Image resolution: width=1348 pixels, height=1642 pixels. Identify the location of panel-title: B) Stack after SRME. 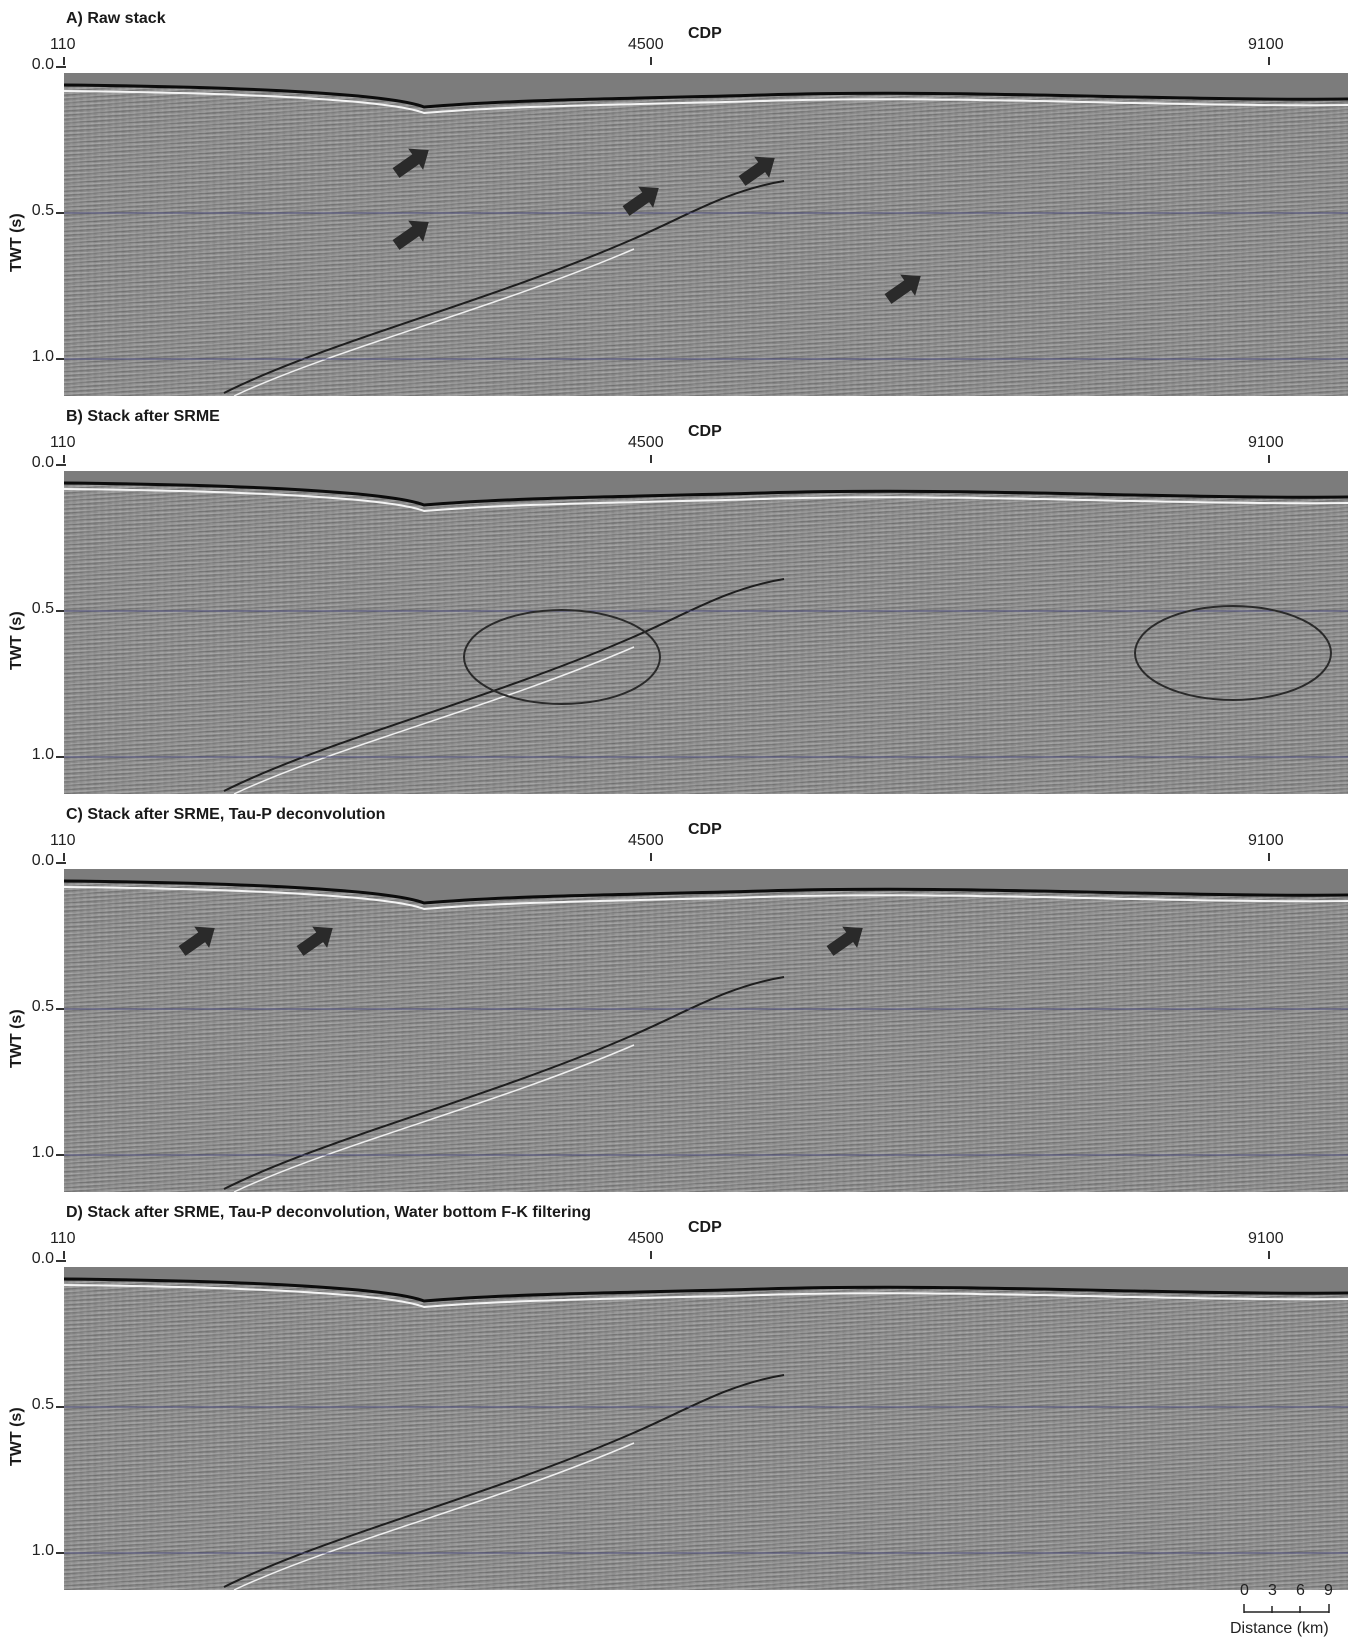
(143, 416).